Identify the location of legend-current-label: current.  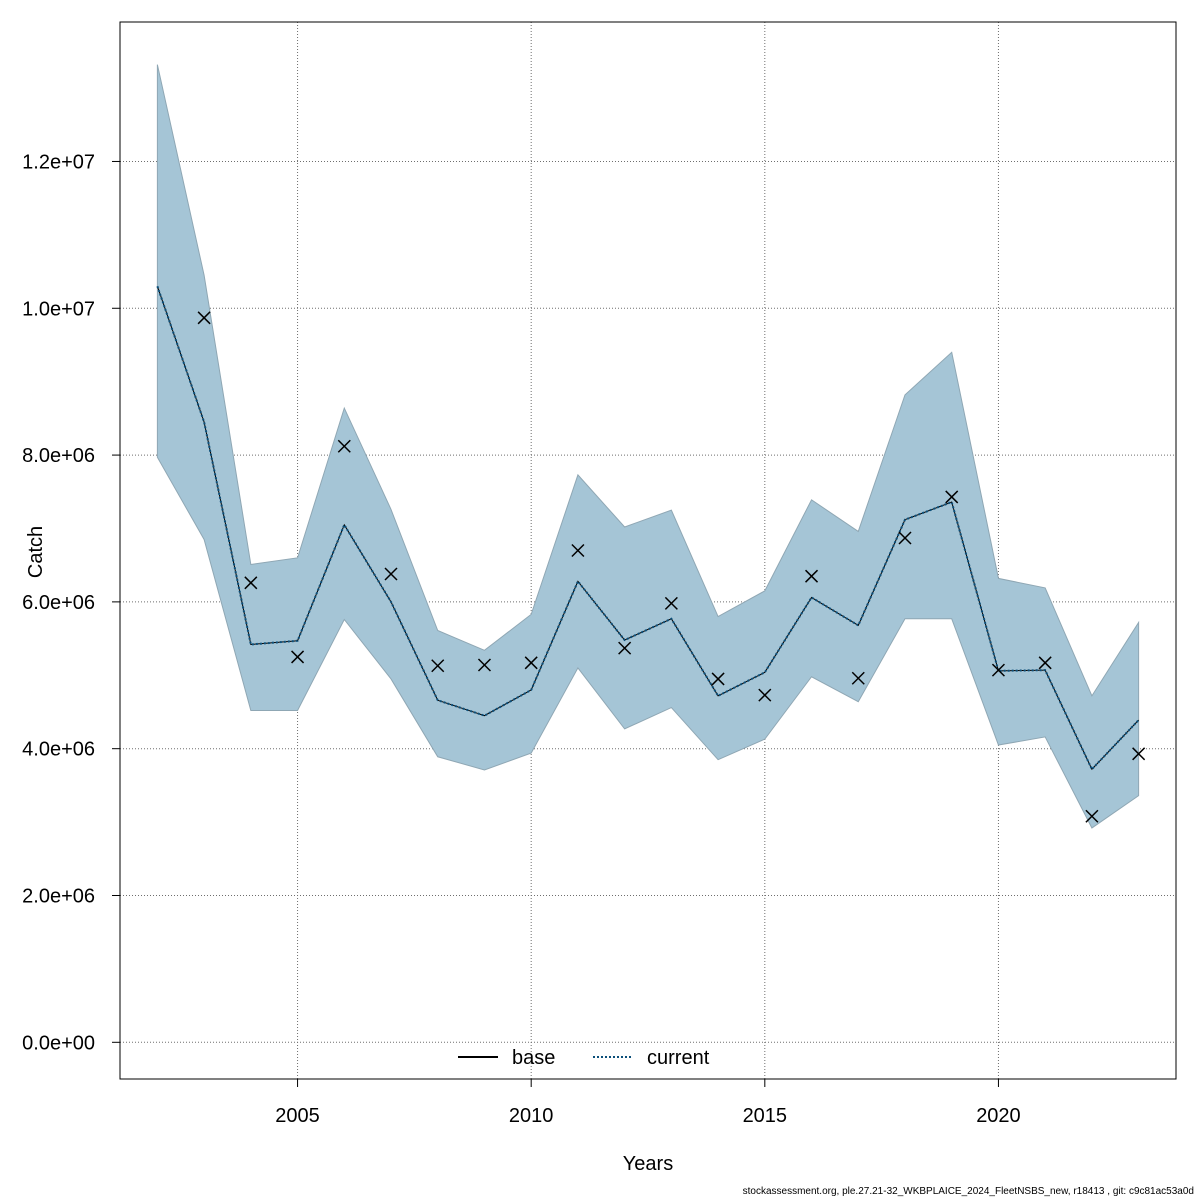
(678, 1058).